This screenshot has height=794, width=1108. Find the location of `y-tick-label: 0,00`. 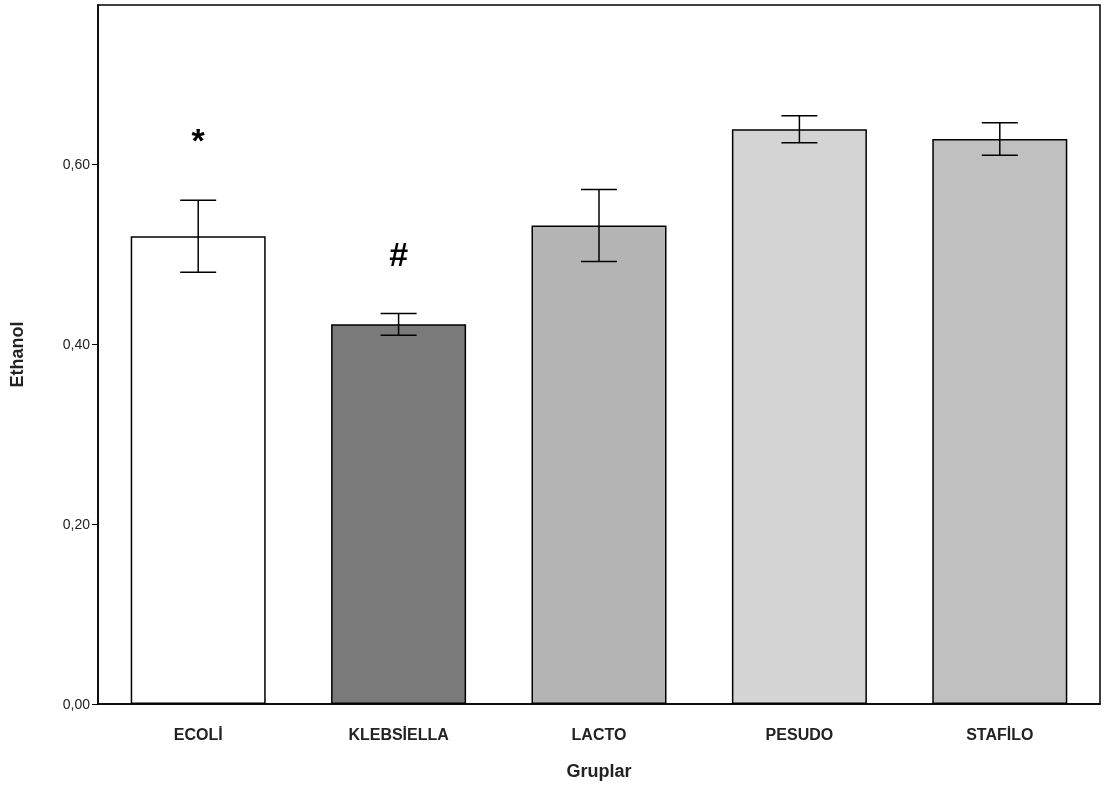

y-tick-label: 0,00 is located at coordinates (76, 704).